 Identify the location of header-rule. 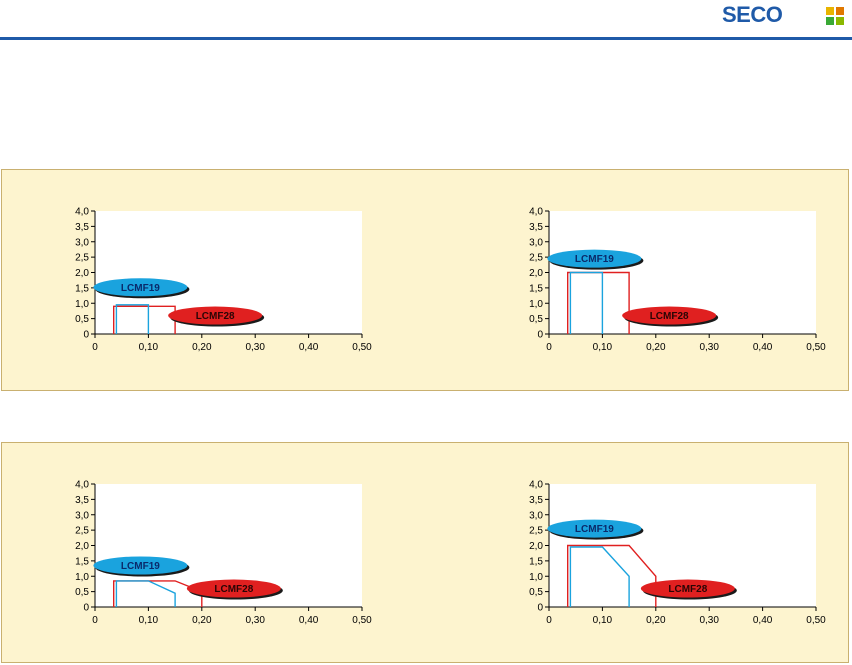
(426, 38).